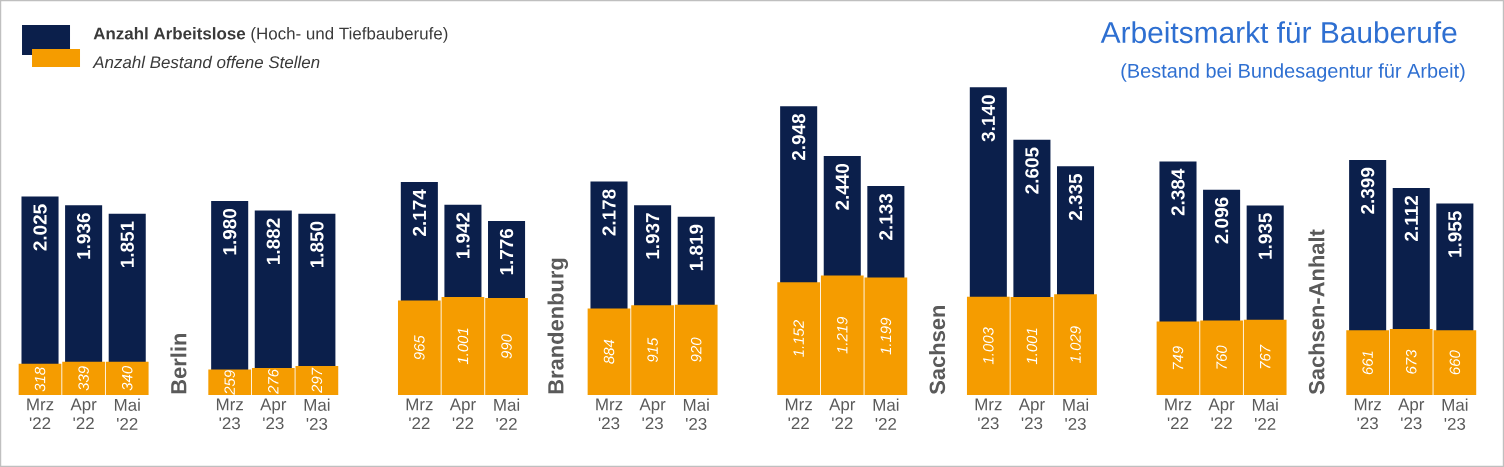 The height and width of the screenshot is (467, 1504). What do you see at coordinates (1293, 72) in the screenshot?
I see `chart-subtitle: (Bestand bei Bundesagentur für Arbeit)` at bounding box center [1293, 72].